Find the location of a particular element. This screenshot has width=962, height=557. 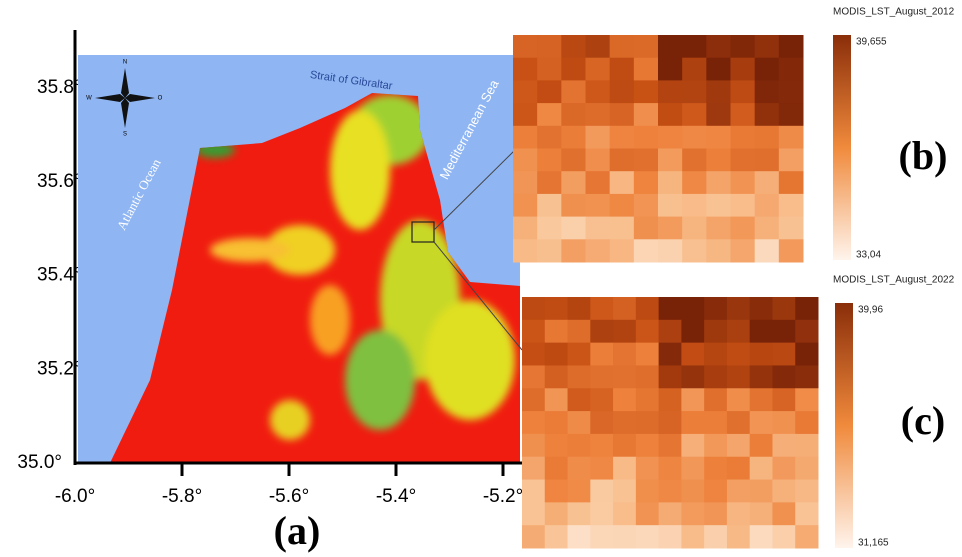

x-tick-label: -6.0° is located at coordinates (75, 496).